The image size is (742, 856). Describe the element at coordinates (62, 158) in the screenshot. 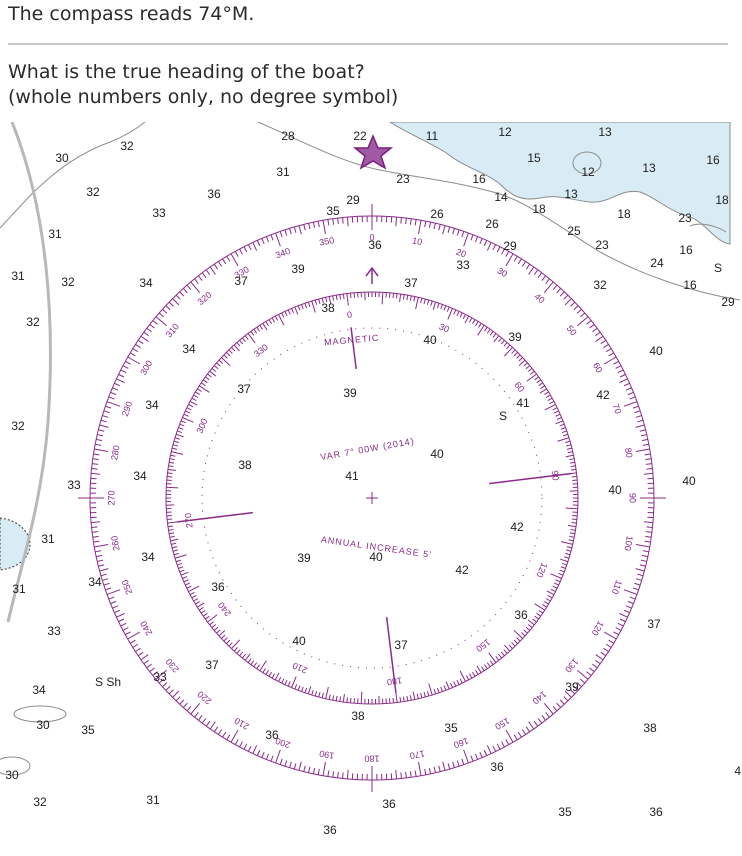

I see `depth-sounding: 30` at that location.